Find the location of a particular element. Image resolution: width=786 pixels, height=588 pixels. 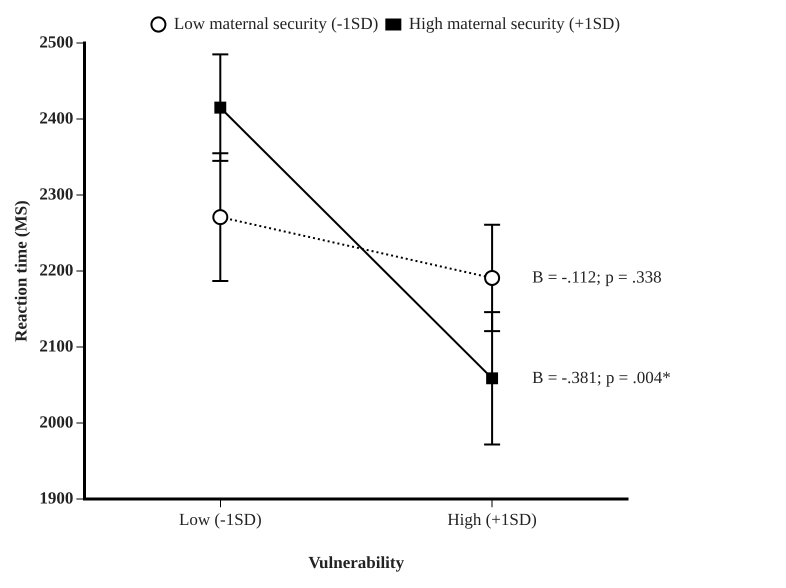

x-axis-title: Vulnerability is located at coordinates (356, 562).